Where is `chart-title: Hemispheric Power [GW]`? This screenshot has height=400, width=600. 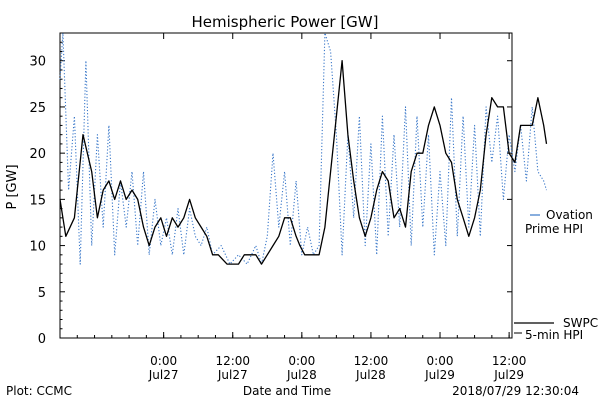
chart-title: Hemispheric Power [GW] is located at coordinates (285, 22).